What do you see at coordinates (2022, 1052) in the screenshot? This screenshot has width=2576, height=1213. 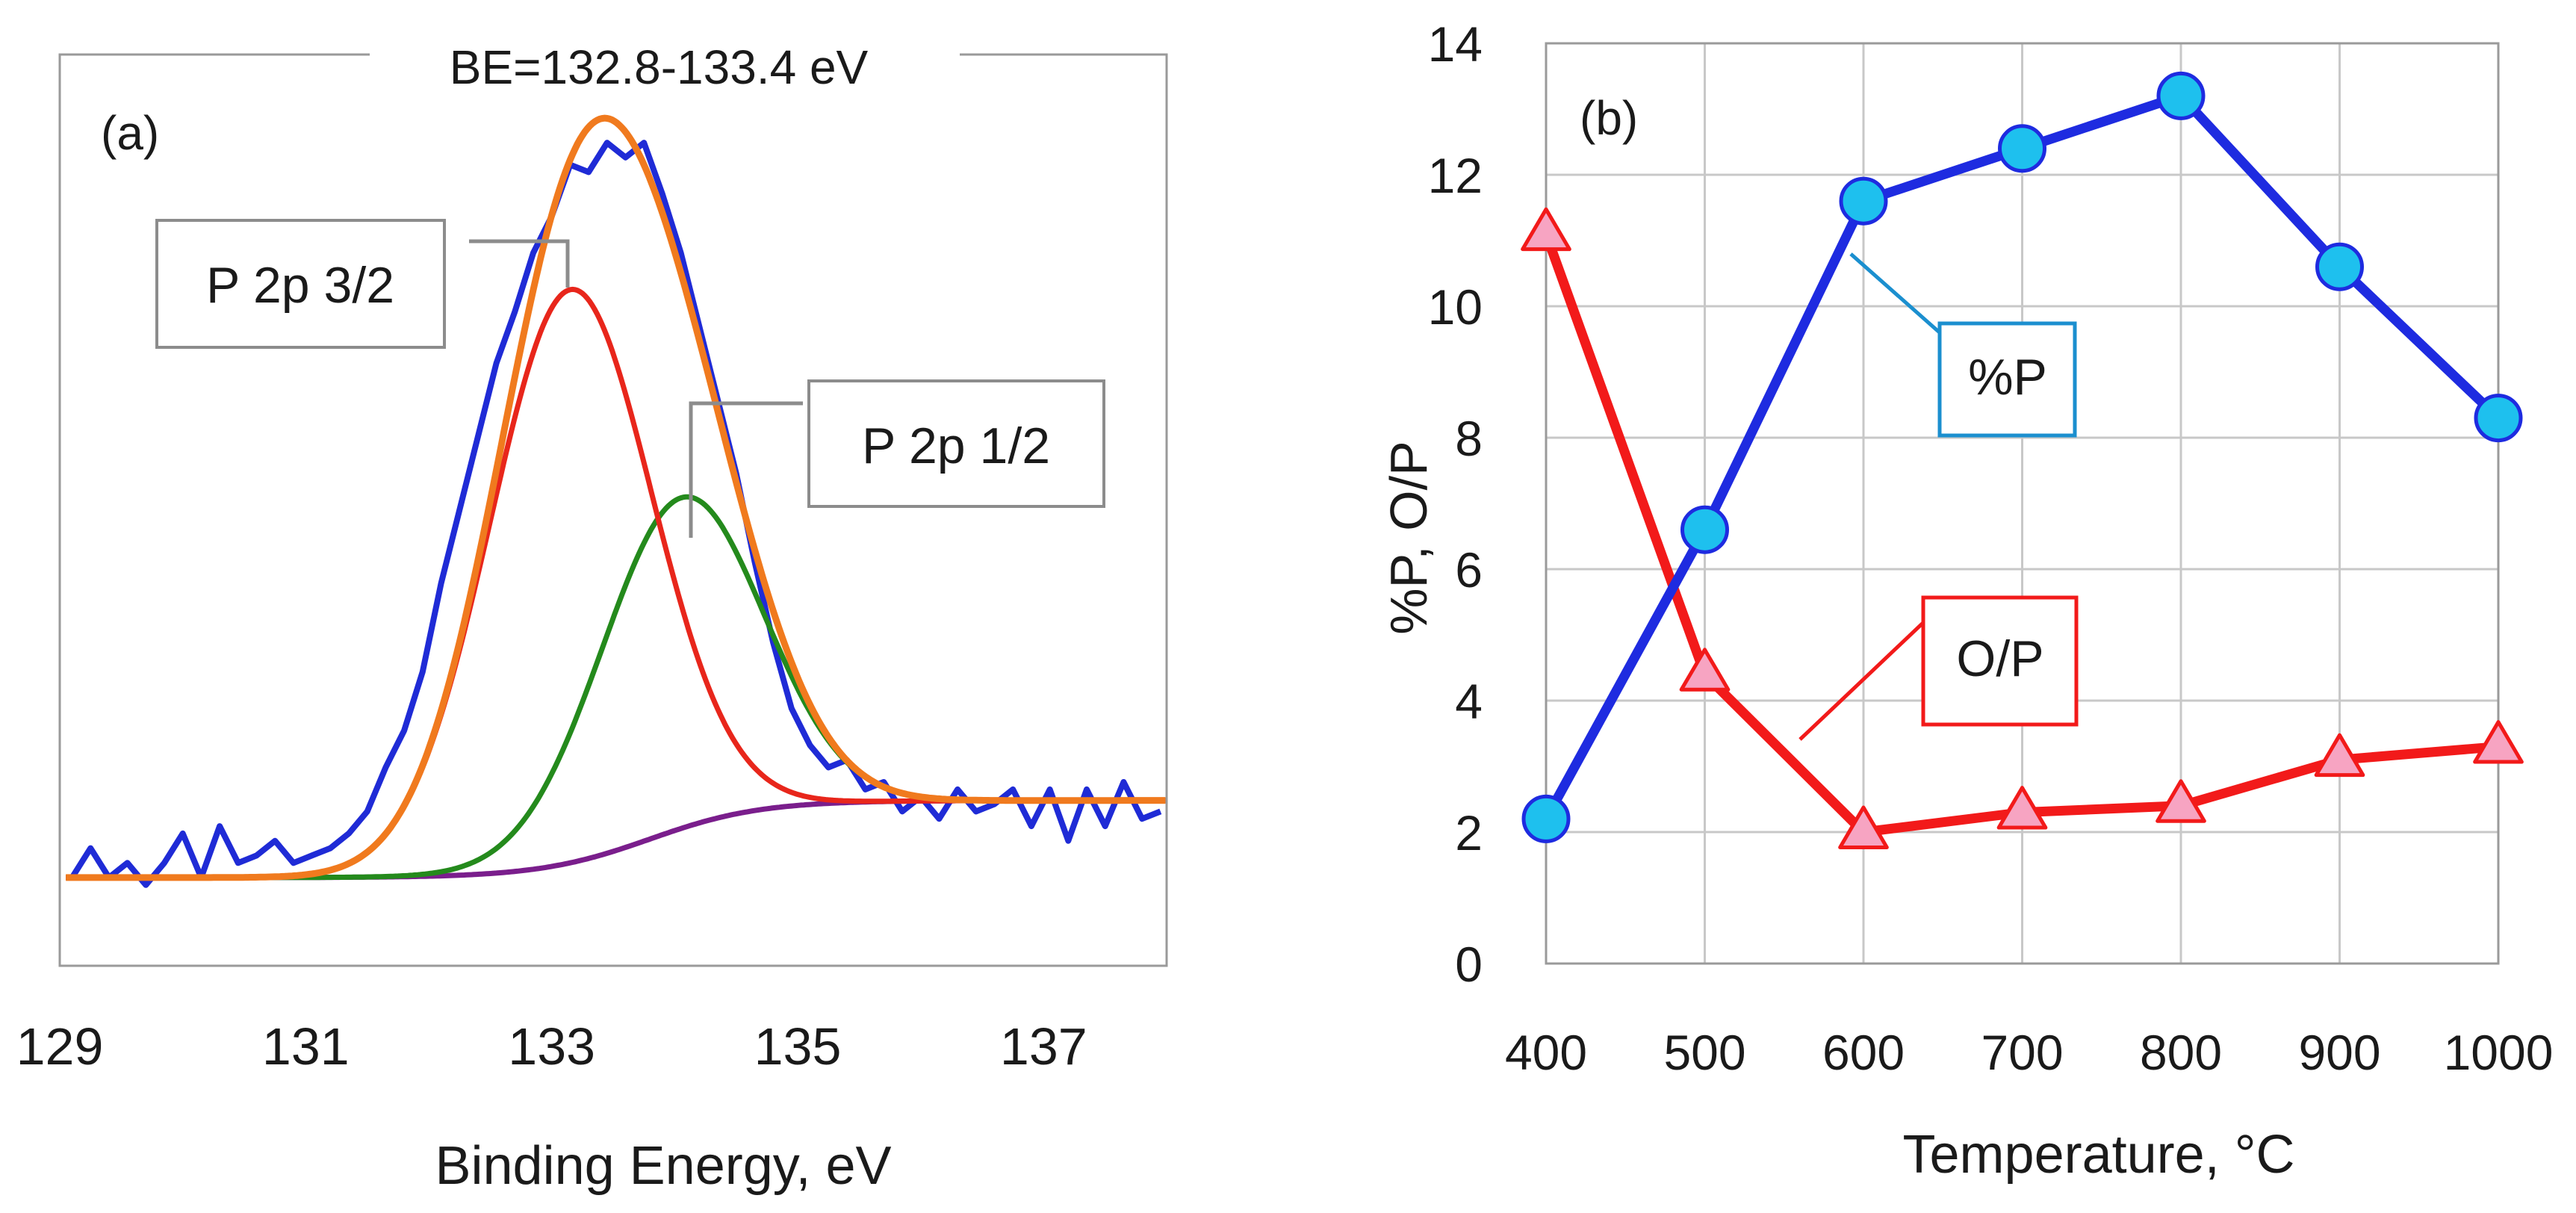 I see `panel-b-x-tick-label: 700` at bounding box center [2022, 1052].